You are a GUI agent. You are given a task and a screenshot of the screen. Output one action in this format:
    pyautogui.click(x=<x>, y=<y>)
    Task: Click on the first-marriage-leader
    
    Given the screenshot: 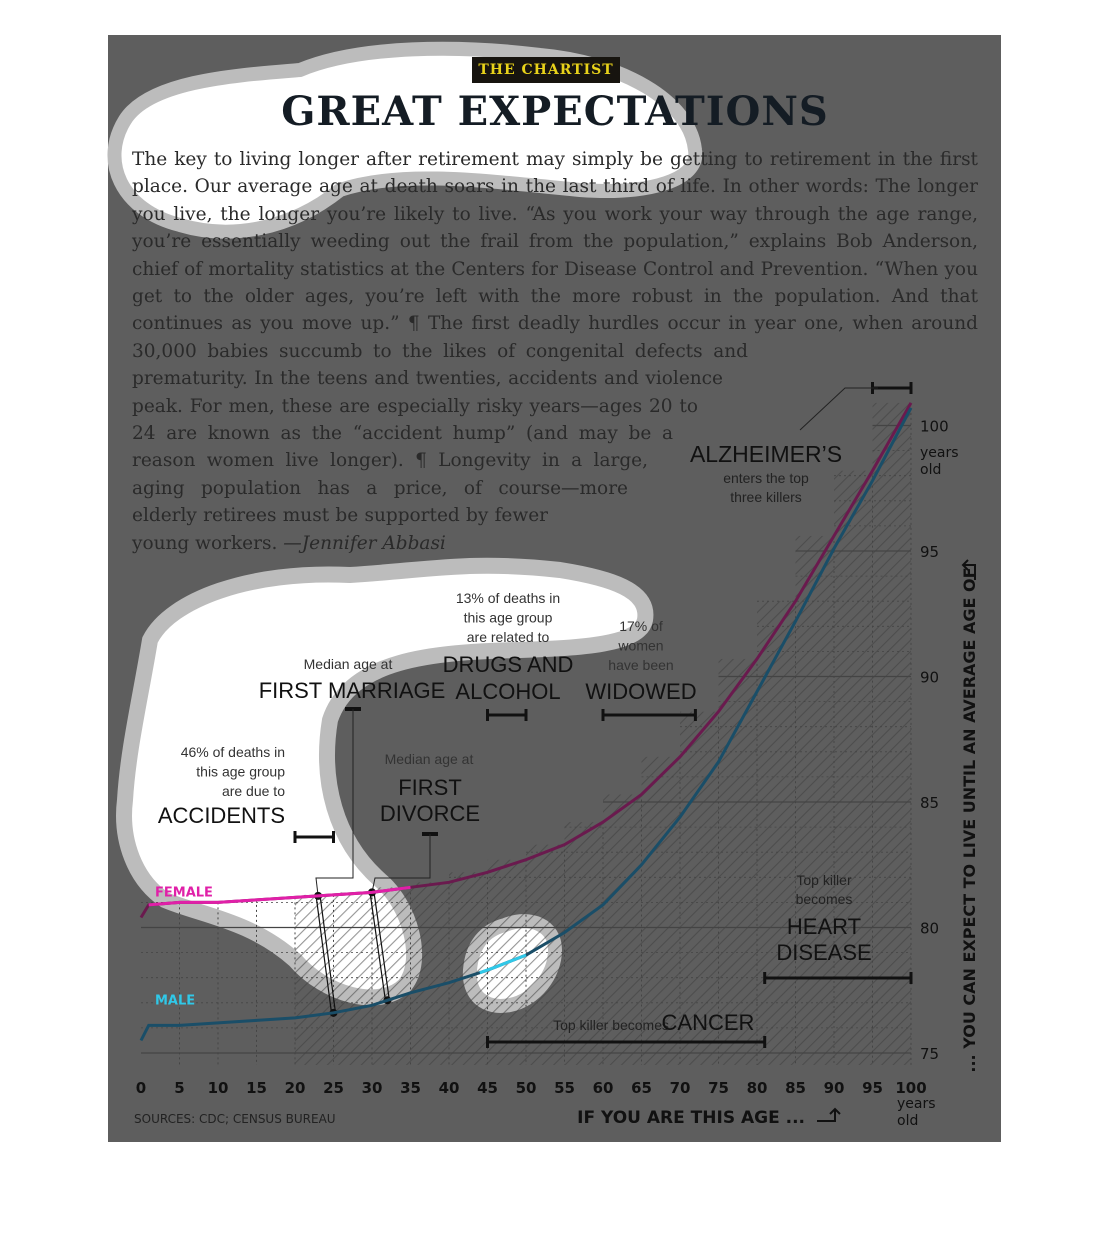 What is the action you would take?
    pyautogui.click(x=334, y=802)
    